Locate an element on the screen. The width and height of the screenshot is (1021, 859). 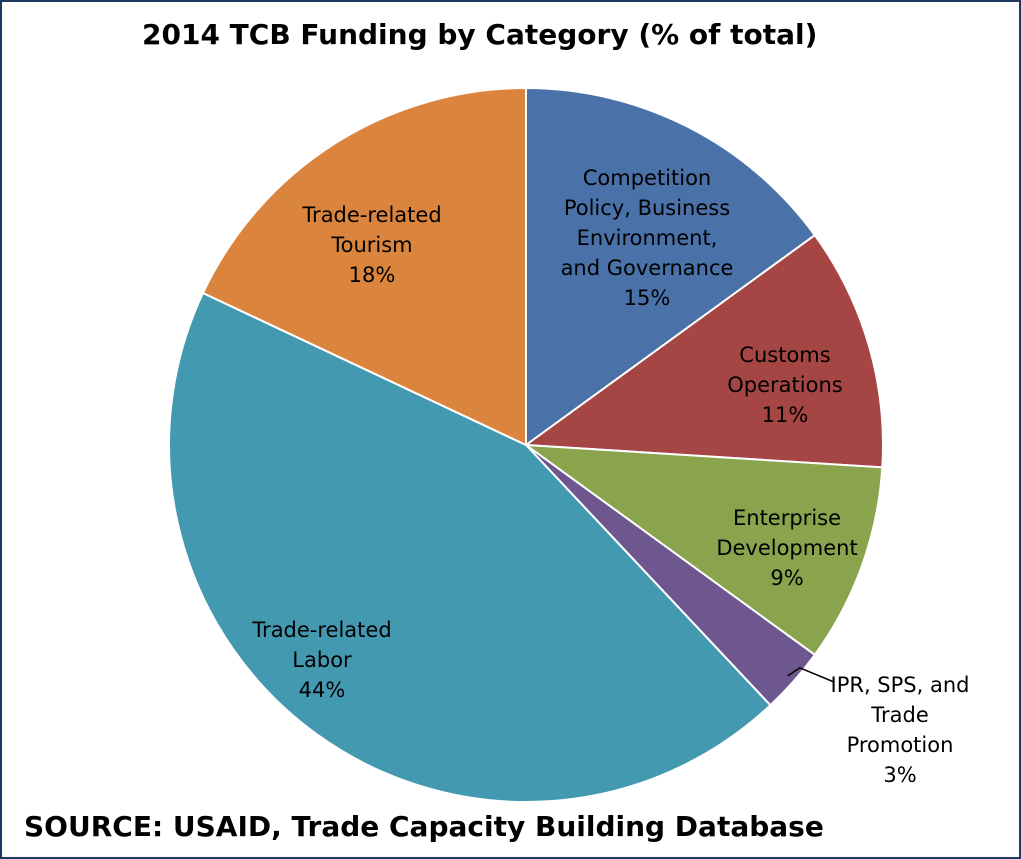
category-label: Customs Operations is located at coordinates (785, 370).